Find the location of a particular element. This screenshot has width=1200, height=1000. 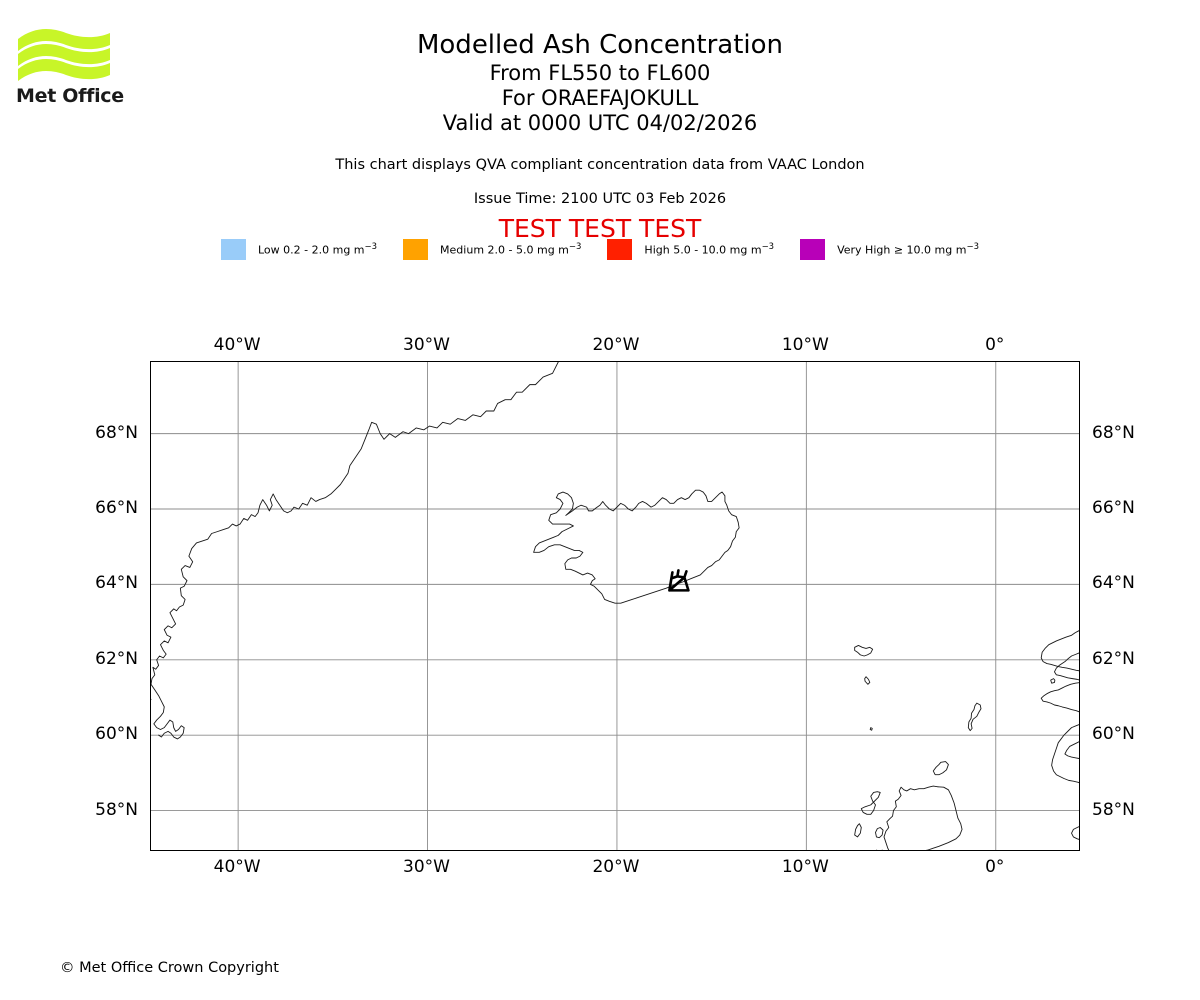

coastline-norway-coast-inner is located at coordinates (1066, 666).